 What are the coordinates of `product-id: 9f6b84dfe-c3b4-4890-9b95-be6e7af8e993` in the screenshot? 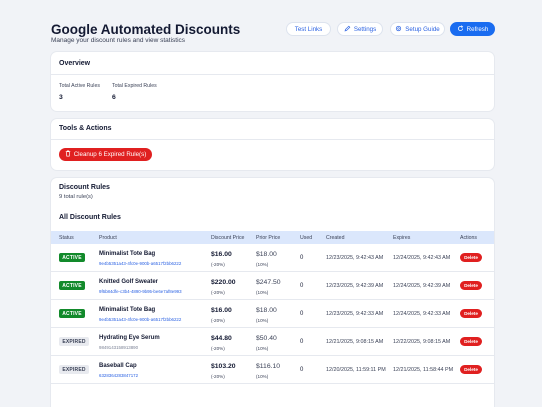 It's located at (140, 291).